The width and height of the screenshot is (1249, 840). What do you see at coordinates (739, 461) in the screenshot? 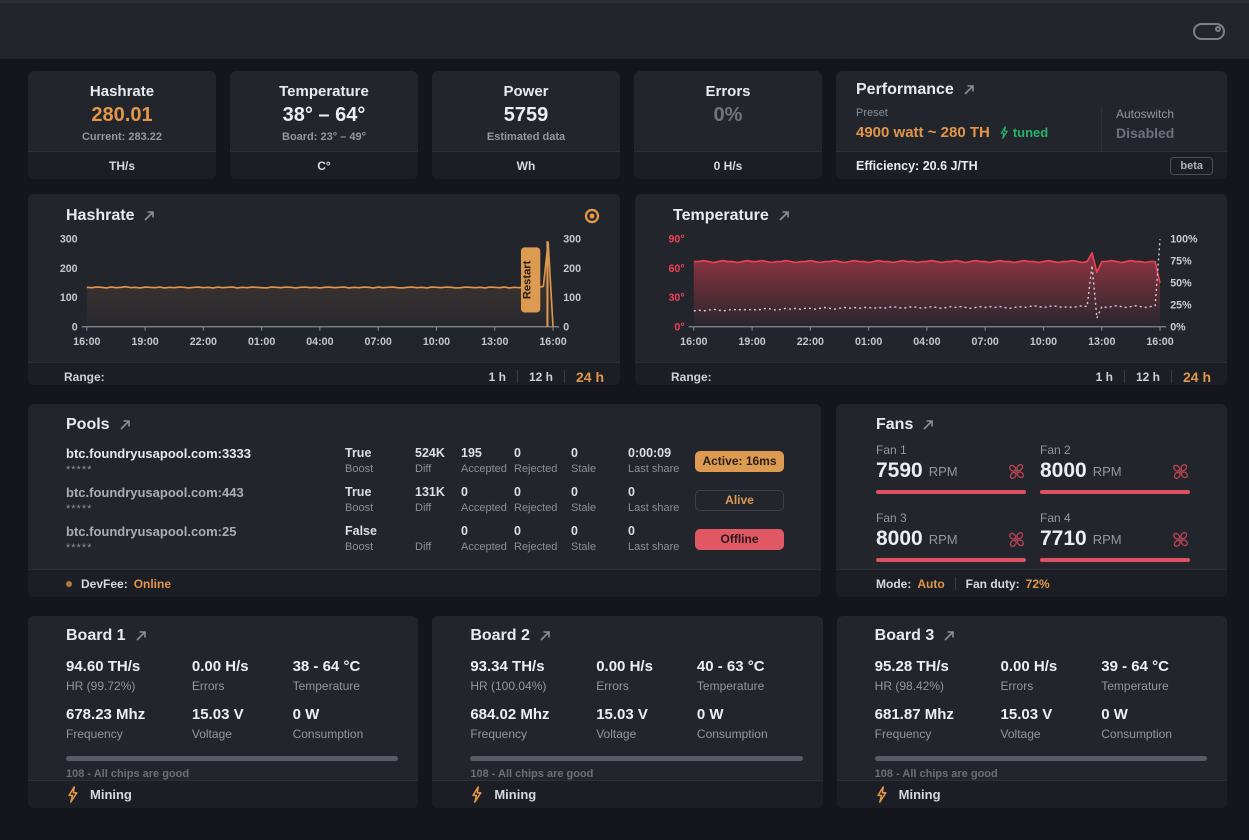
I see `pool-status-badge: Active: 16ms` at bounding box center [739, 461].